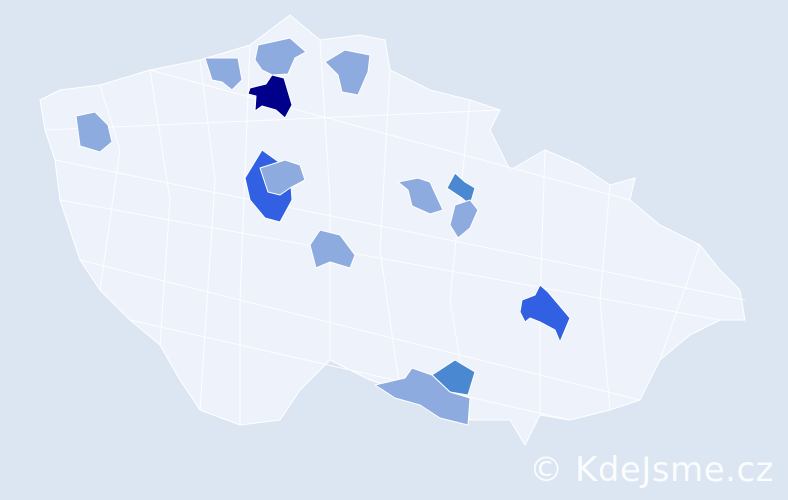  I want to click on watermark: © KdeJsme.cz, so click(651, 470).